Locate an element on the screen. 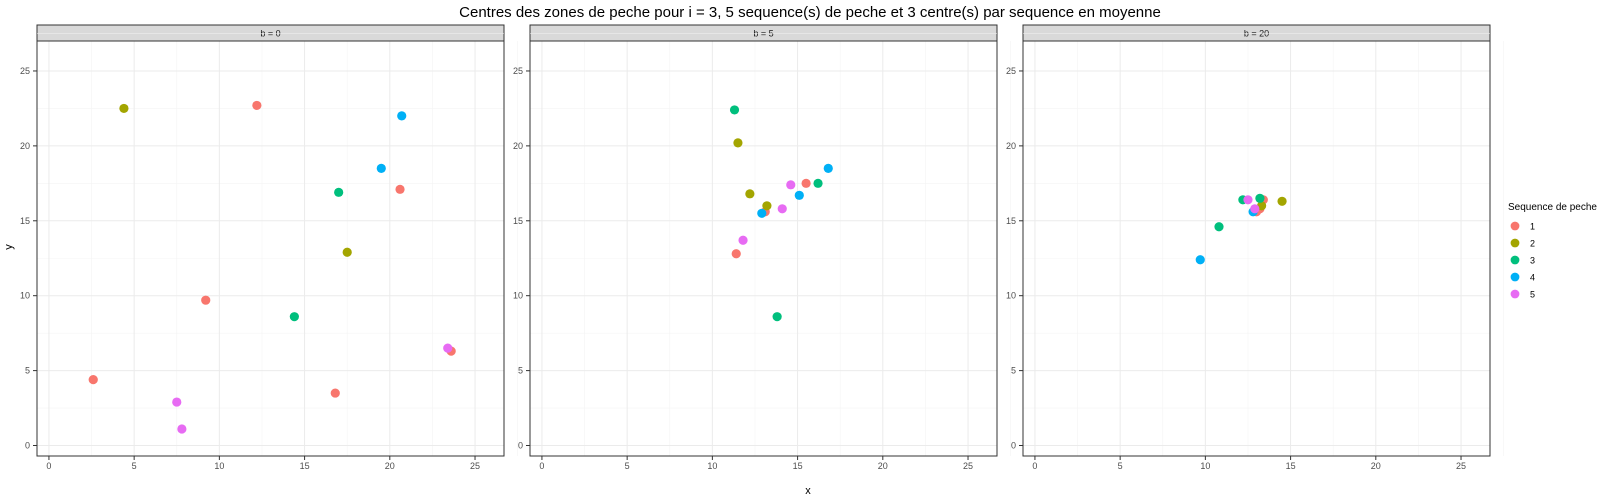  legend: Sequence de peche 1 2 3 4 5 is located at coordinates (1552, 251).